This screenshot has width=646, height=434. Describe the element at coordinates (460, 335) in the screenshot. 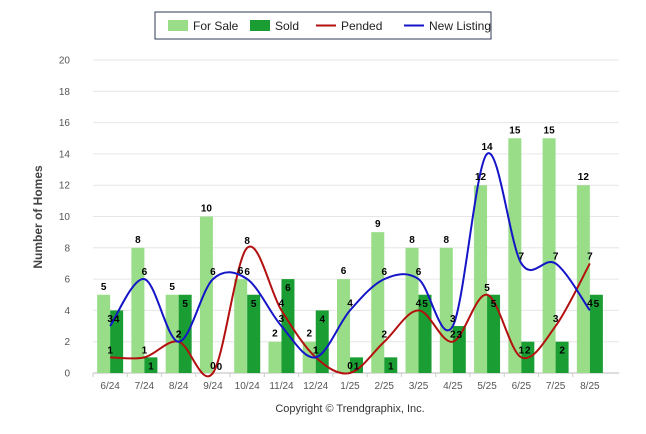

I see `label-sold: 3` at that location.